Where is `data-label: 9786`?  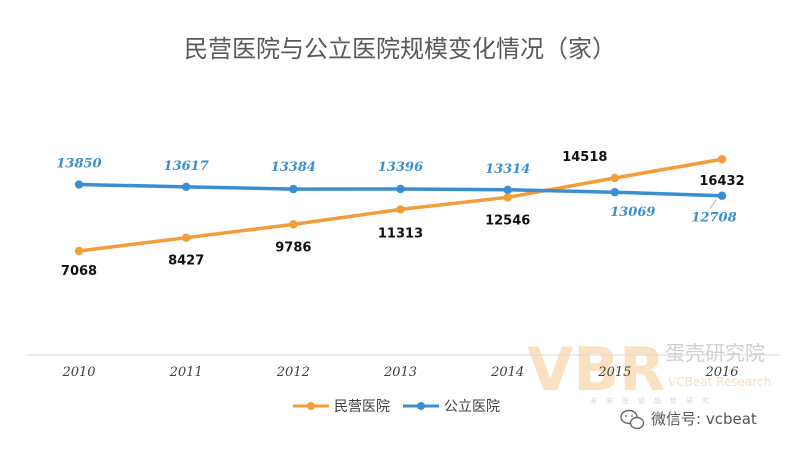 data-label: 9786 is located at coordinates (293, 247).